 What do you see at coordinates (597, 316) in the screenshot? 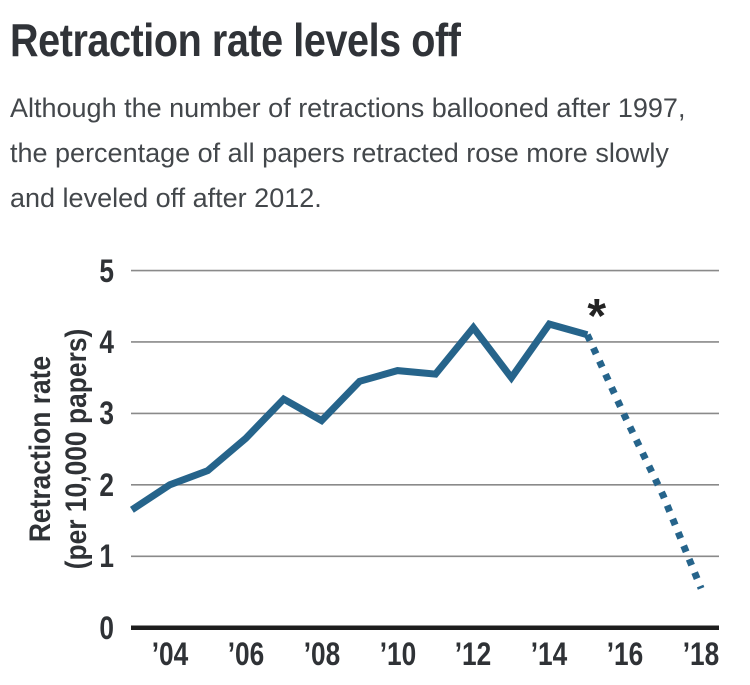
I see `annotation-asterisk: *` at bounding box center [597, 316].